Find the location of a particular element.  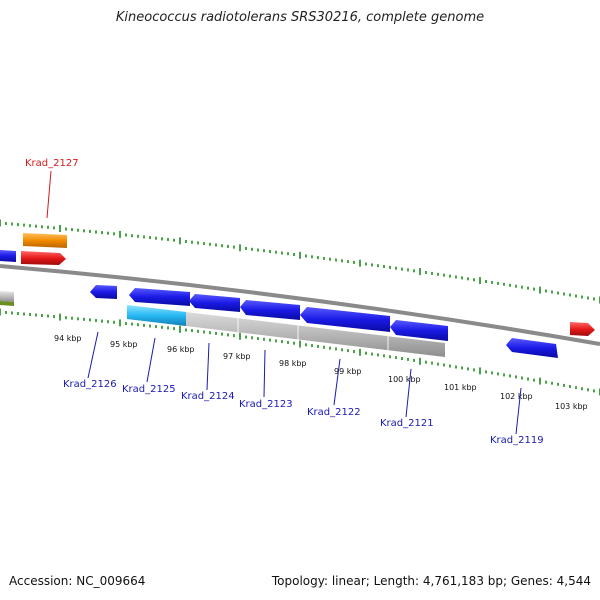

scale-label-99: 99 kbp is located at coordinates (348, 371).